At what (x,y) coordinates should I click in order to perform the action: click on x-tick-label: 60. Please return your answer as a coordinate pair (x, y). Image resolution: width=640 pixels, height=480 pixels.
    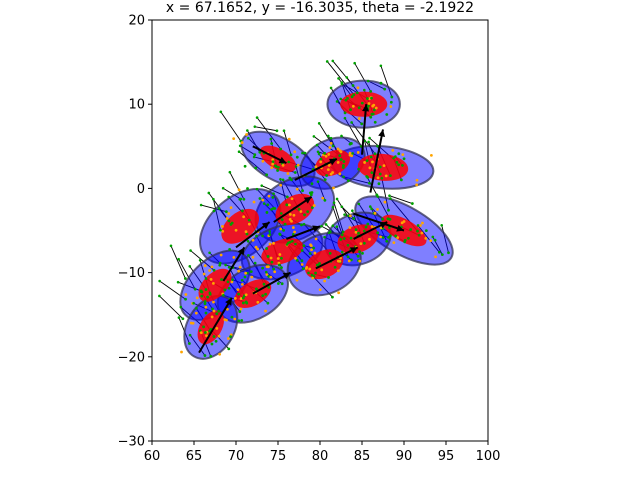
    Looking at the image, I should click on (152, 456).